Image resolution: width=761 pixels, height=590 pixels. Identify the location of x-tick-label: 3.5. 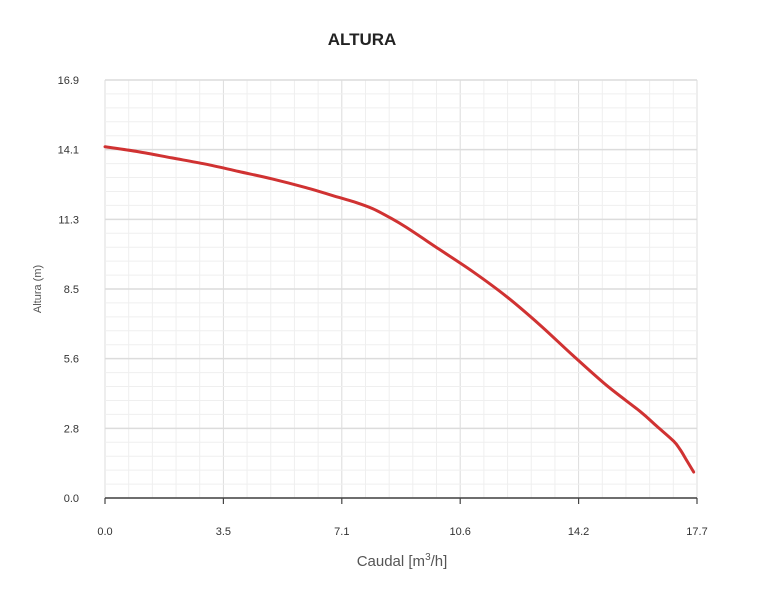
(223, 532).